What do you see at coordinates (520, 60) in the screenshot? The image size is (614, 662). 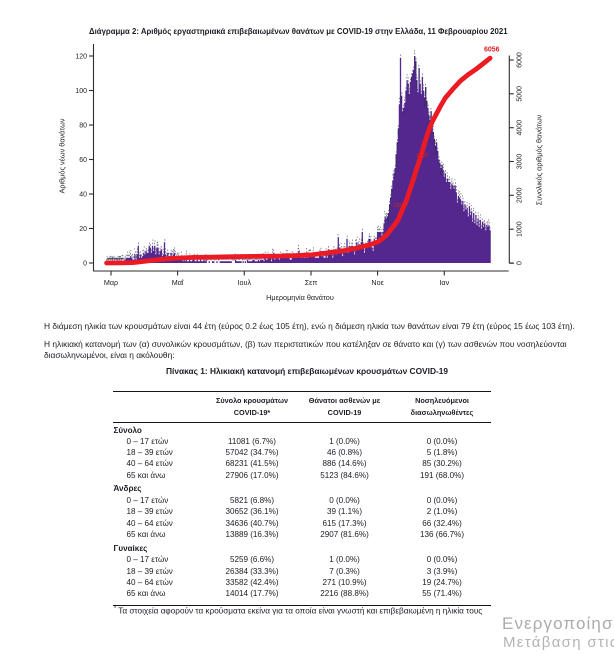 I see `svg-text: 6000` at bounding box center [520, 60].